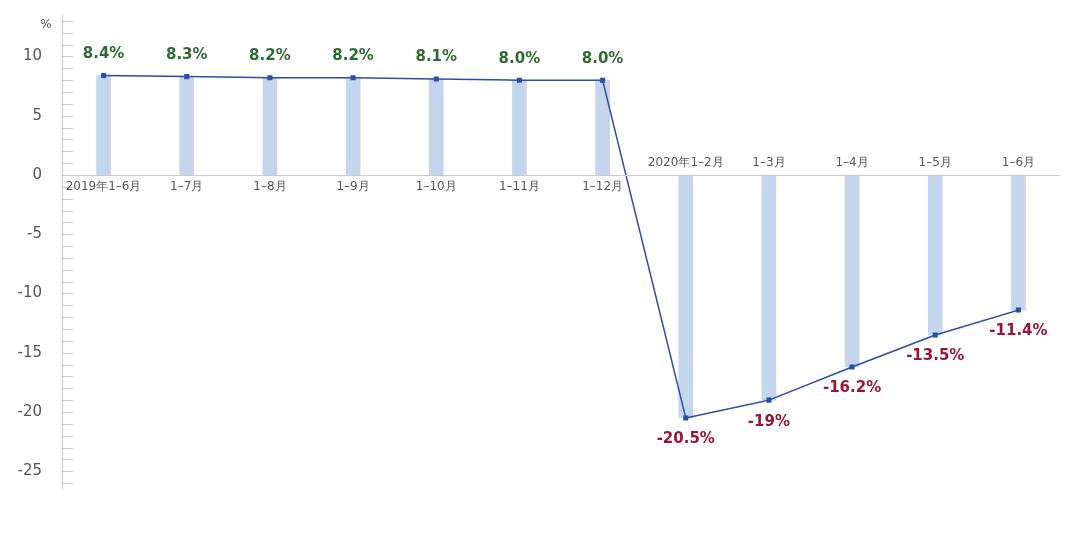  What do you see at coordinates (103, 186) in the screenshot?
I see `x-tick-label: 2019年1–6月` at bounding box center [103, 186].